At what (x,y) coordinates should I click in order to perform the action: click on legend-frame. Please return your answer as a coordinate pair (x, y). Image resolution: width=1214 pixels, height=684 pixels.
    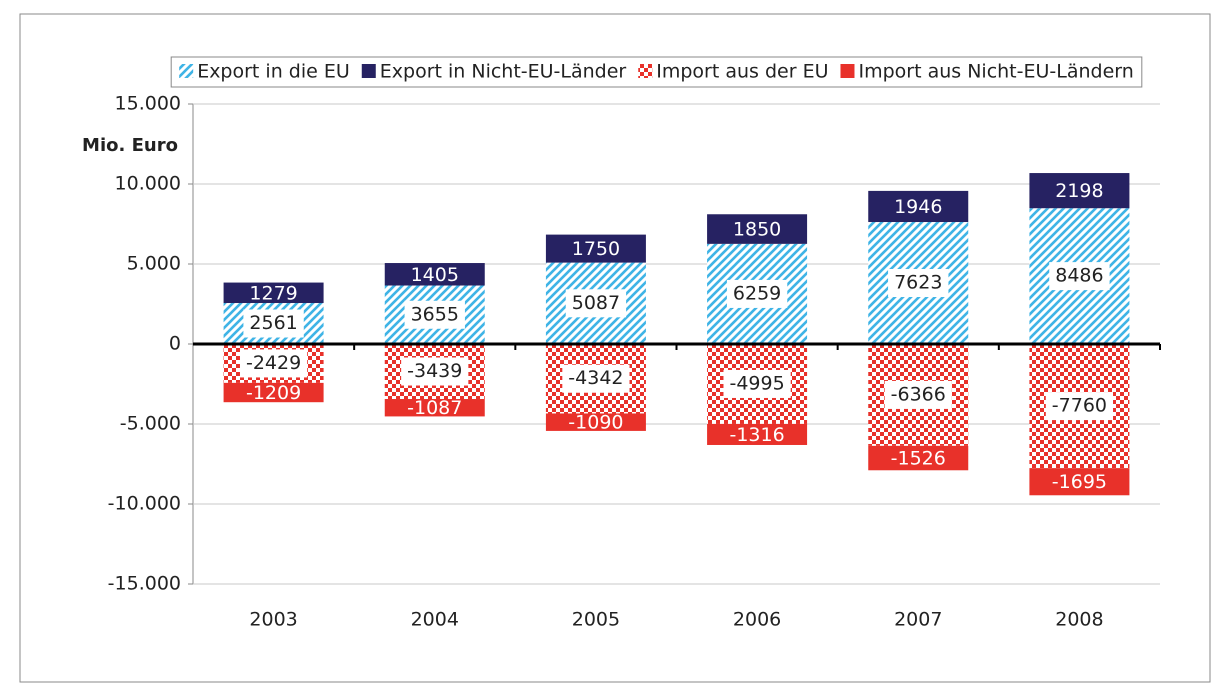
    Looking at the image, I should click on (656, 72).